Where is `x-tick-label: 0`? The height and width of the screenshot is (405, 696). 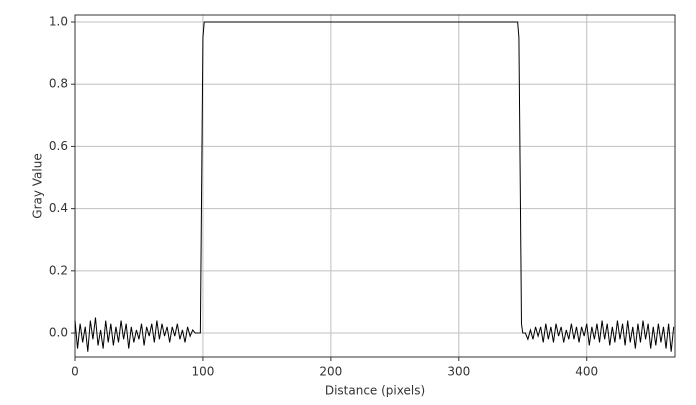
x-tick-label: 0 is located at coordinates (75, 372).